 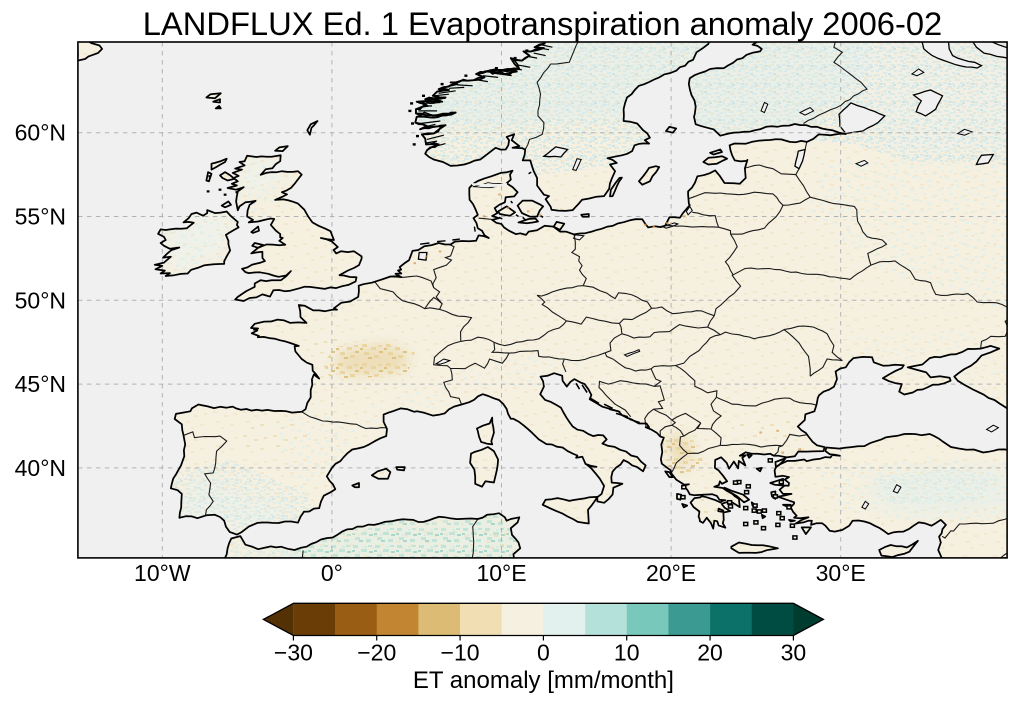 I want to click on svg-text: 0°, so click(x=332, y=573).